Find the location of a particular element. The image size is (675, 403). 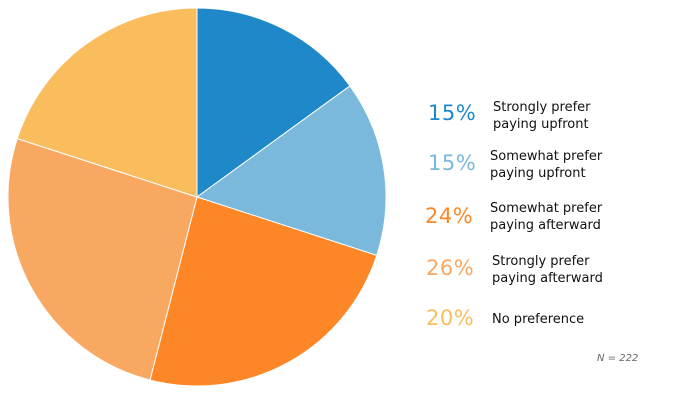

legend-label-1: Strongly prefer paying upfront is located at coordinates (542, 116).